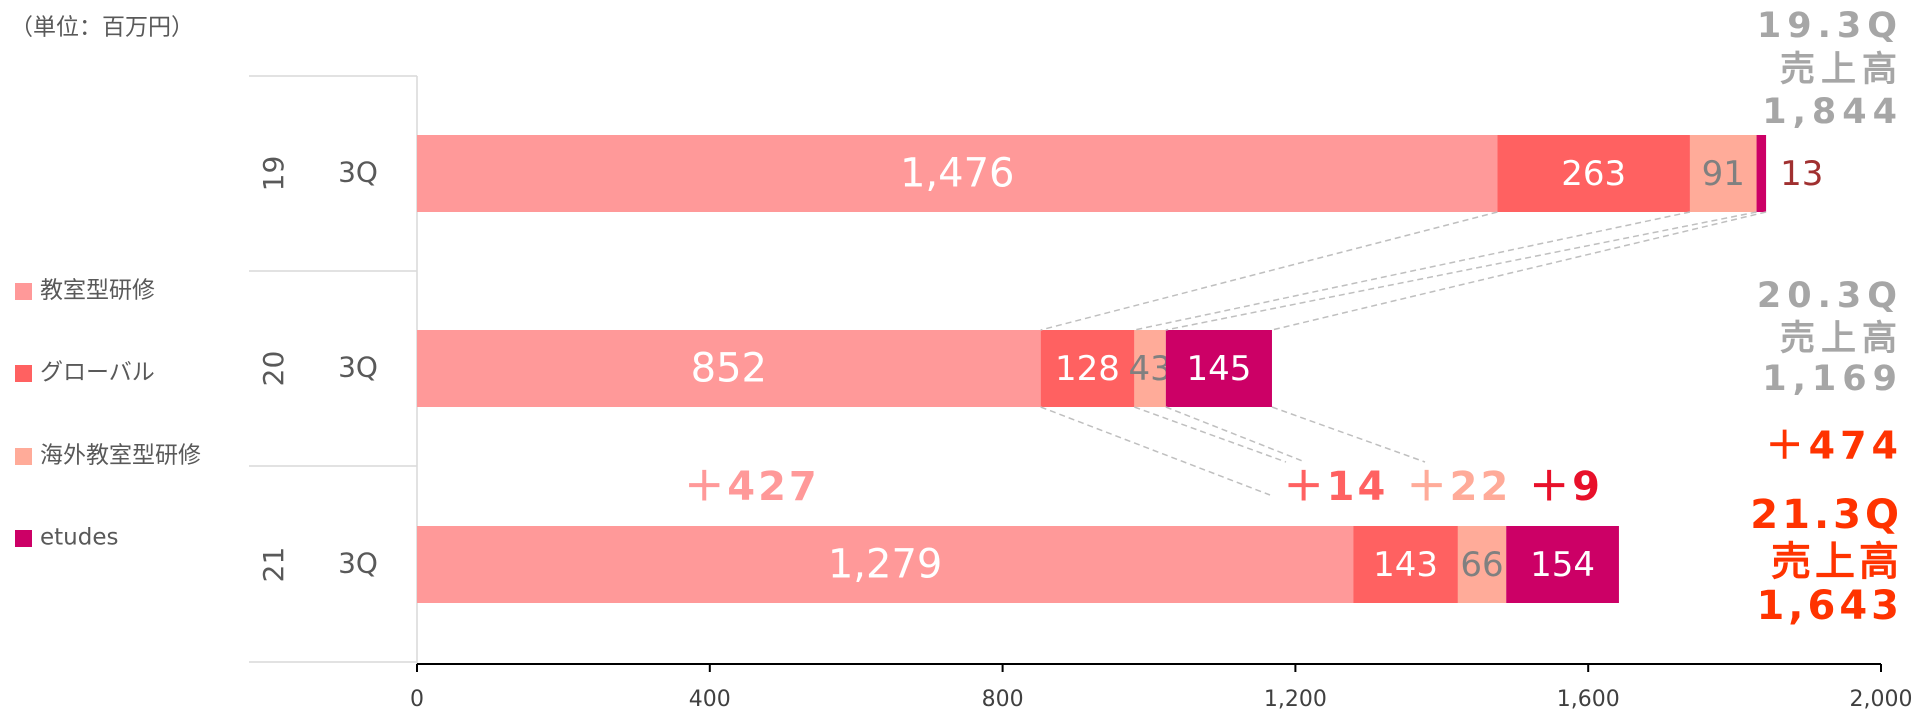 The image size is (1918, 713). What do you see at coordinates (1459, 487) in the screenshot?
I see `change-label: ＋22` at bounding box center [1459, 487].